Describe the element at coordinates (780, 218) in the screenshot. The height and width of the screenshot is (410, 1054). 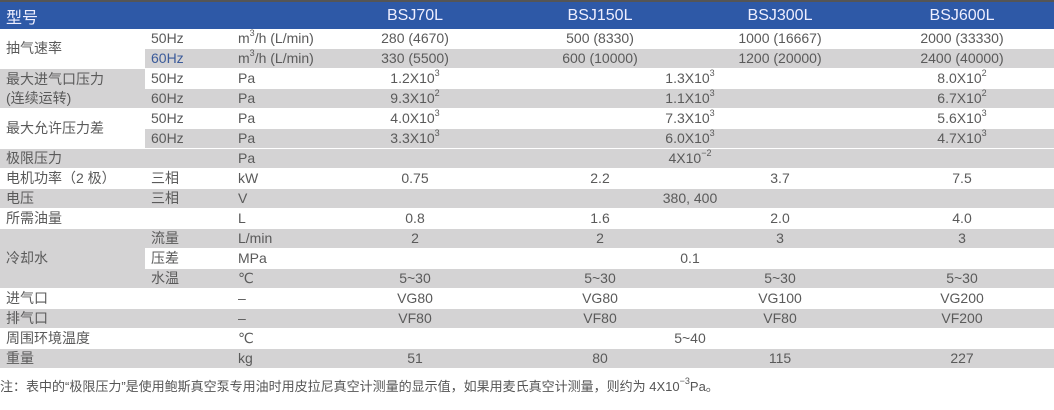
I see `value: 2.0` at that location.